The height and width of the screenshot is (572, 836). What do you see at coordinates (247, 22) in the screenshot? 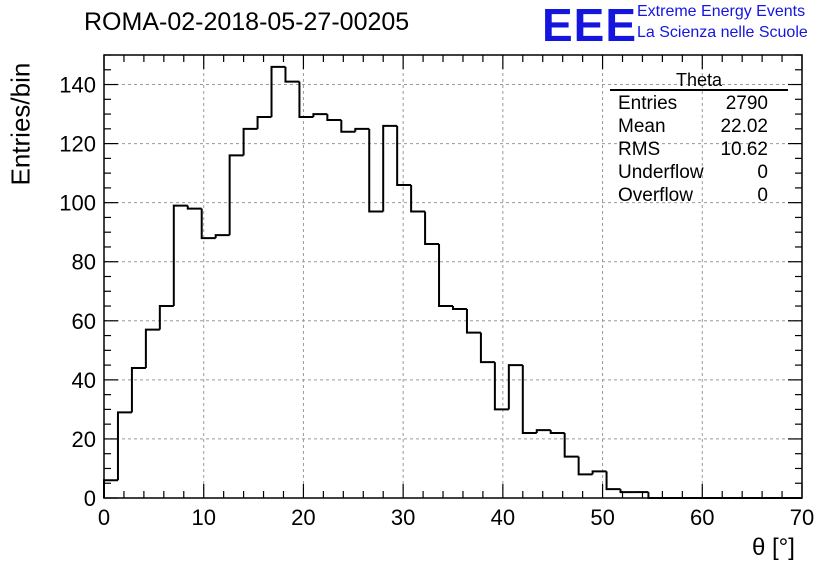
I see `chart-title: ROMA-02-2018-05-27-00205` at bounding box center [247, 22].